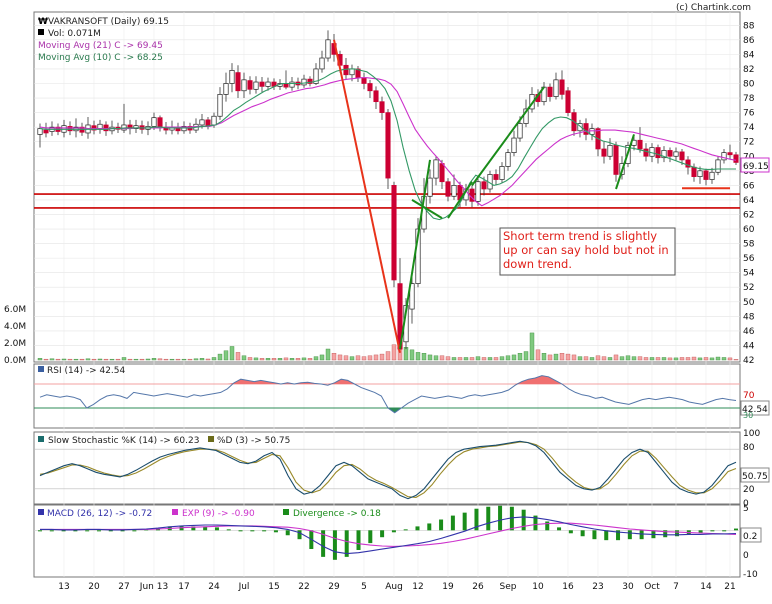 The image size is (772, 604). I want to click on x-tick-label: 22, so click(303, 587).